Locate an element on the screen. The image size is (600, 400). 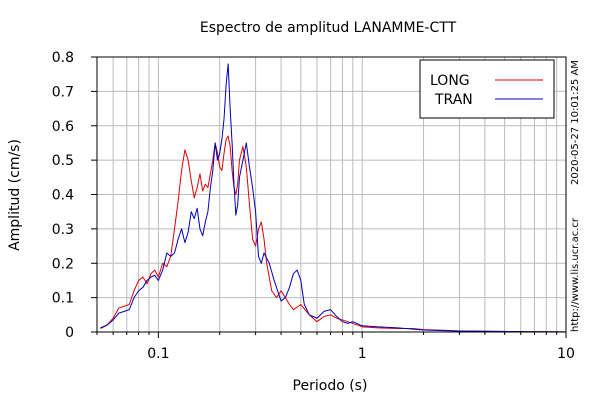
legend-label-long: LONG is located at coordinates (450, 81).